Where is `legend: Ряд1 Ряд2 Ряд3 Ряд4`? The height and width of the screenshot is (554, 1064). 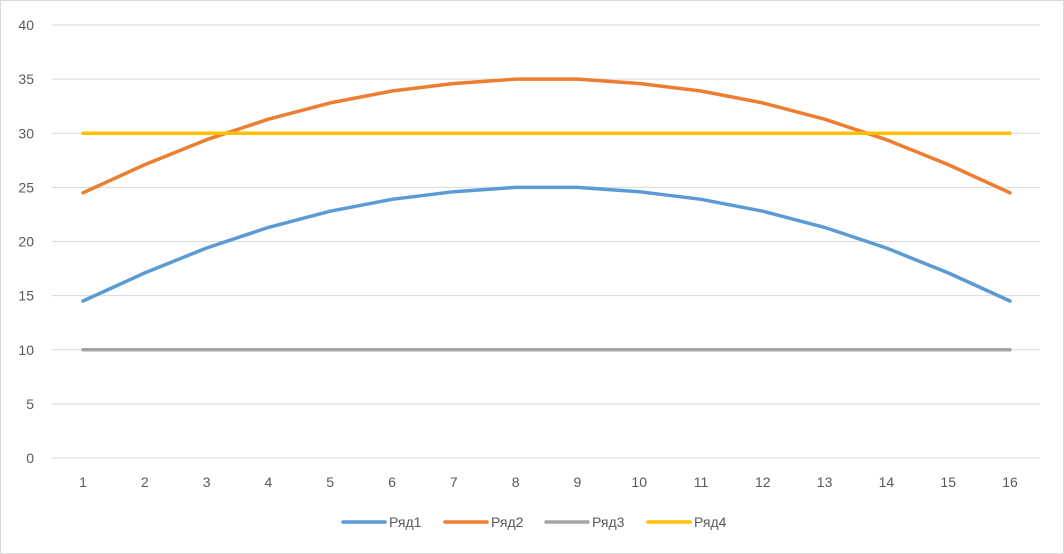
legend: Ряд1 Ряд2 Ряд3 Ряд4 is located at coordinates (534, 522).